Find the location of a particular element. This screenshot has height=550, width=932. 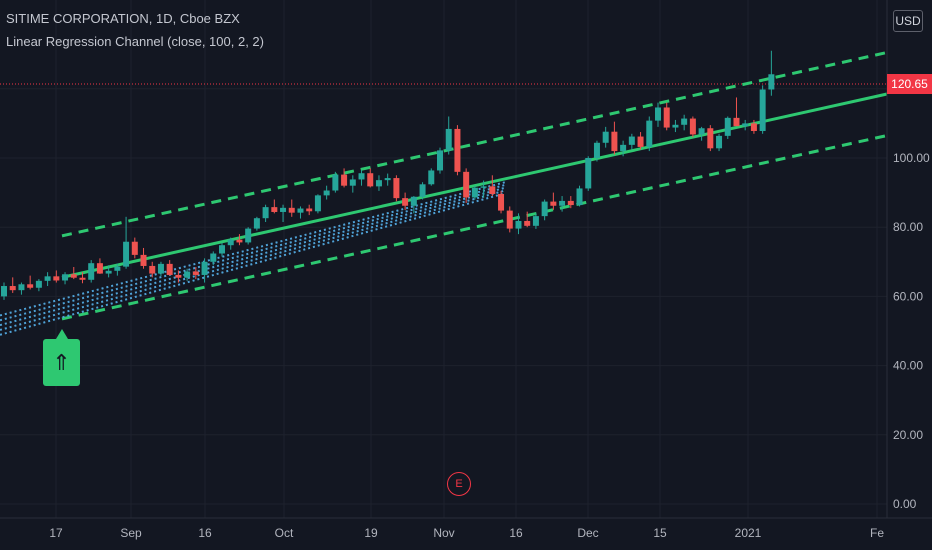

time-axis: 17 Sep 16 Oct 19 Nov 16 Dec 15 2021 Fe is located at coordinates (466, 533).